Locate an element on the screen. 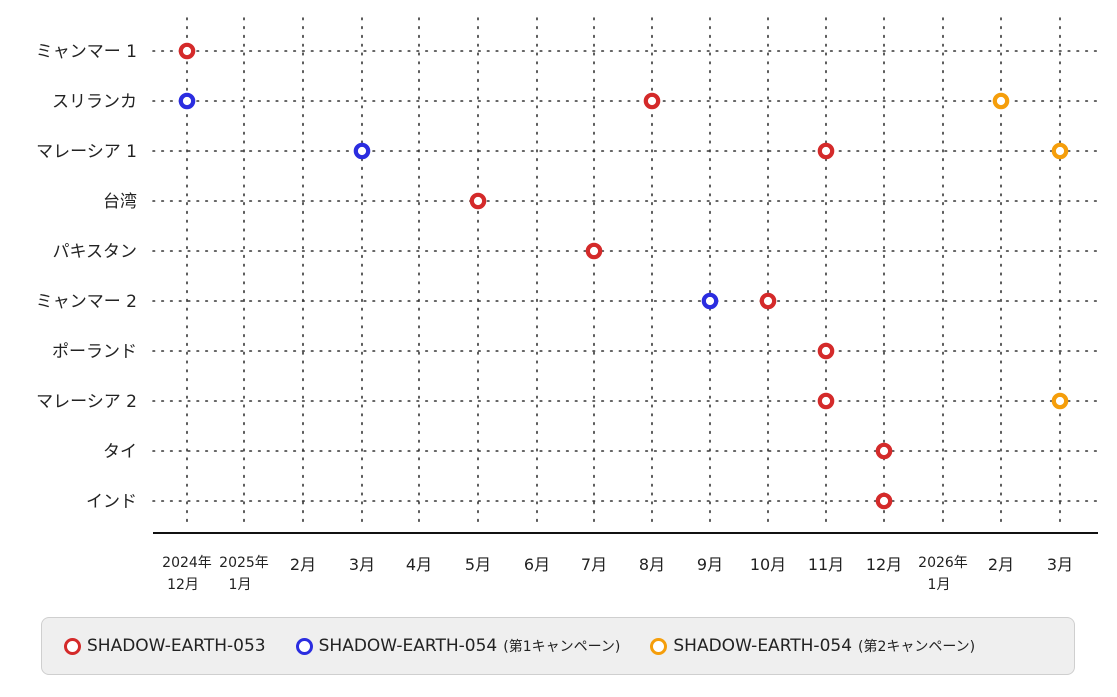 The width and height of the screenshot is (1117, 697). y-tick-label: ミャンマー 2 is located at coordinates (86, 302).